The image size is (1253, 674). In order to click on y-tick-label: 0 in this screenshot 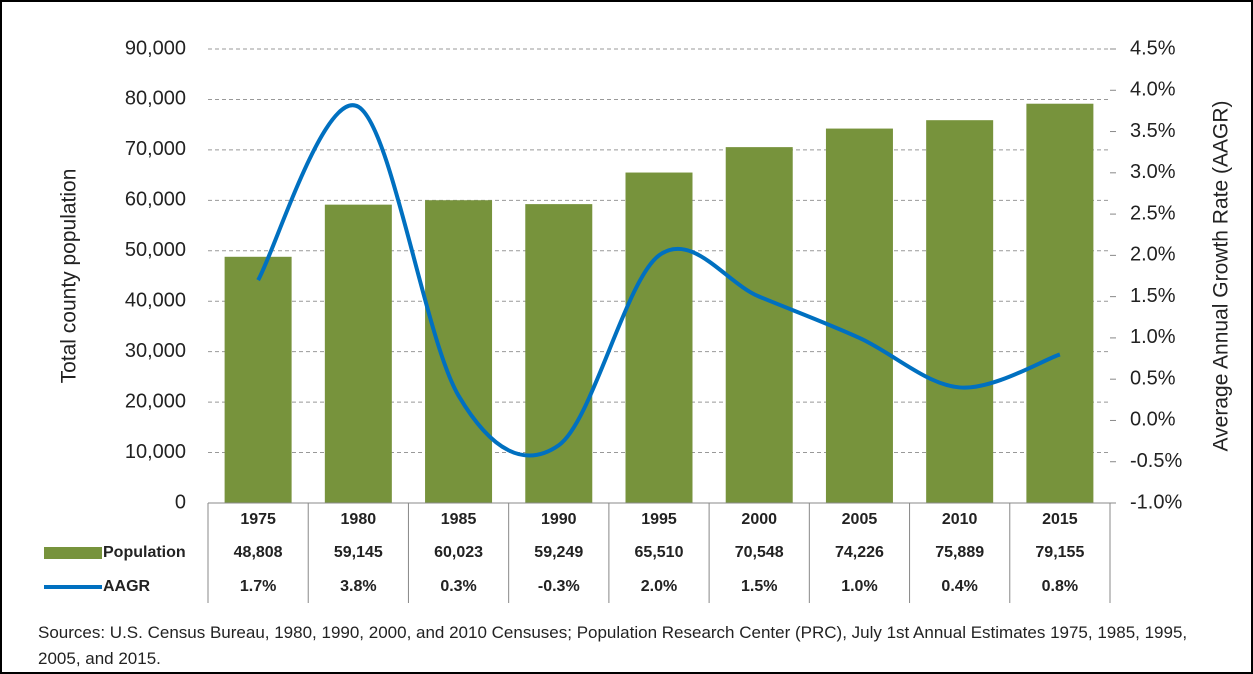, I will do `click(180, 502)`.